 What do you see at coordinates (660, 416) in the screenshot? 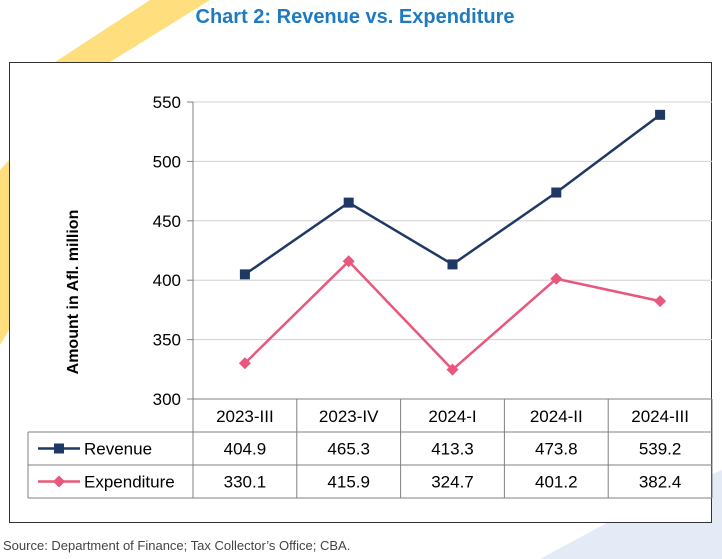
I see `x-category-label: 2024-III` at bounding box center [660, 416].